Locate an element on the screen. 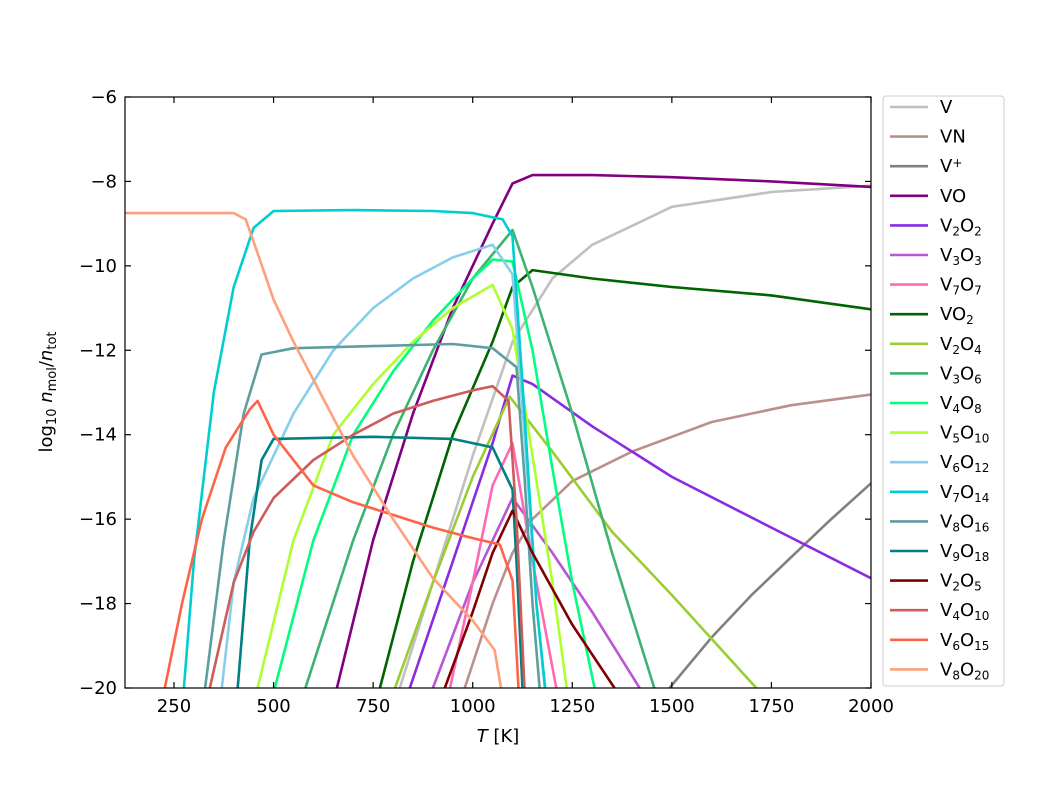 The image size is (1046, 788). legend-label: V2O2 is located at coordinates (961, 226).